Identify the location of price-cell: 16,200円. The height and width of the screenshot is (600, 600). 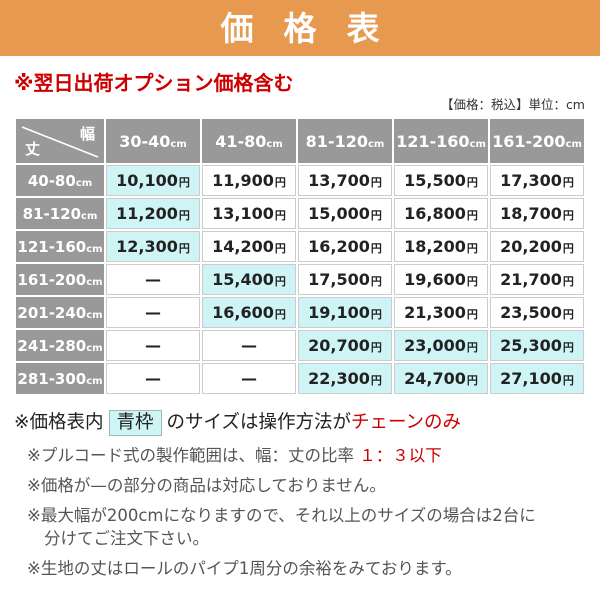
(345, 246).